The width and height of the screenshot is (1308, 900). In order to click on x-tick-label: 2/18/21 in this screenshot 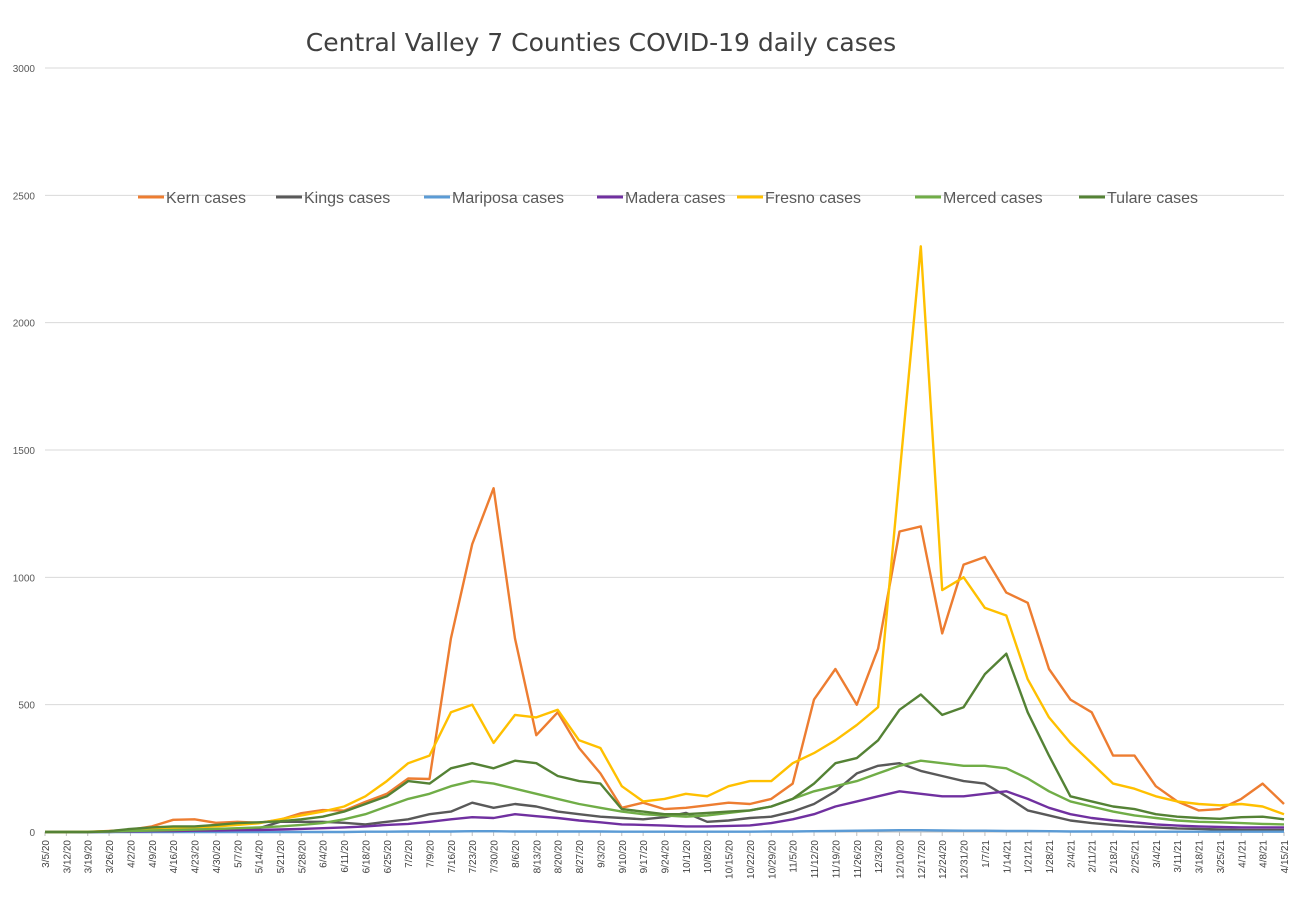, I will do `click(1114, 857)`.